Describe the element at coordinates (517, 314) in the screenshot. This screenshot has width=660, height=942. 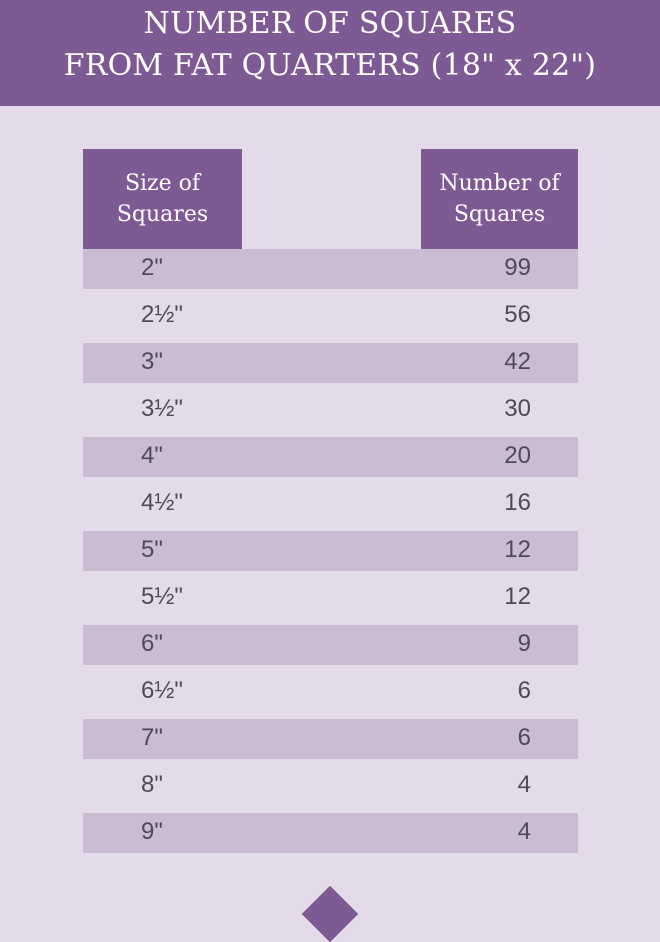
I see `square-count: 56` at that location.